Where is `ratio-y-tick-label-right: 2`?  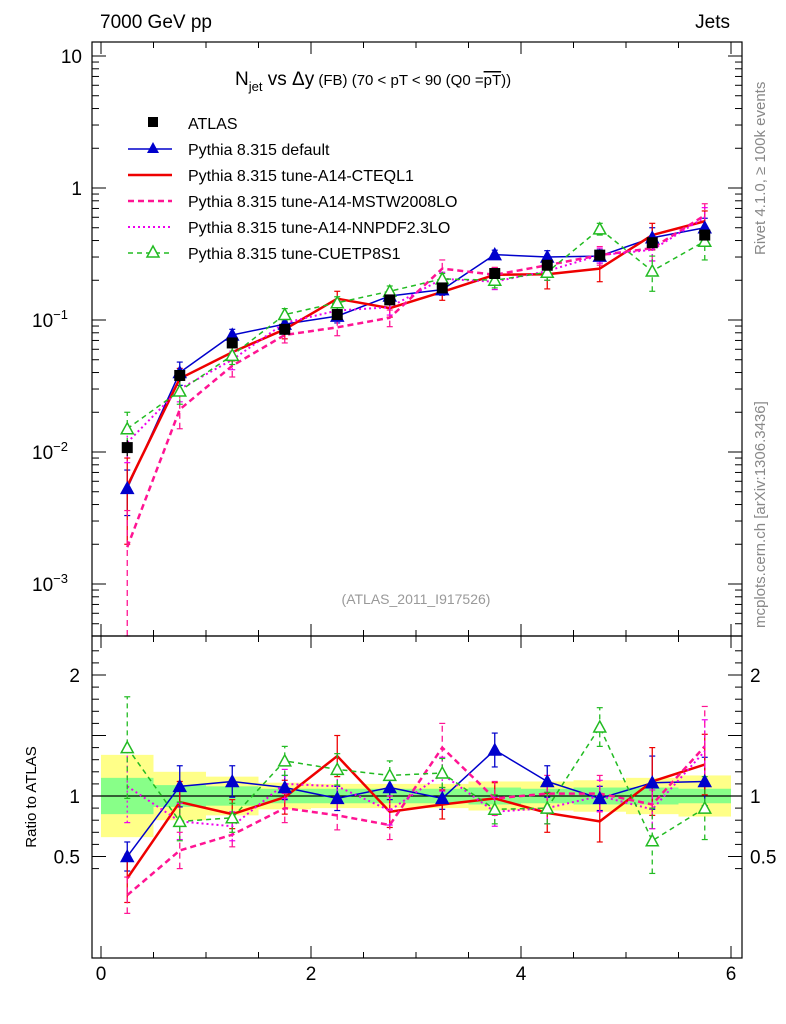
ratio-y-tick-label-right: 2 is located at coordinates (755, 676).